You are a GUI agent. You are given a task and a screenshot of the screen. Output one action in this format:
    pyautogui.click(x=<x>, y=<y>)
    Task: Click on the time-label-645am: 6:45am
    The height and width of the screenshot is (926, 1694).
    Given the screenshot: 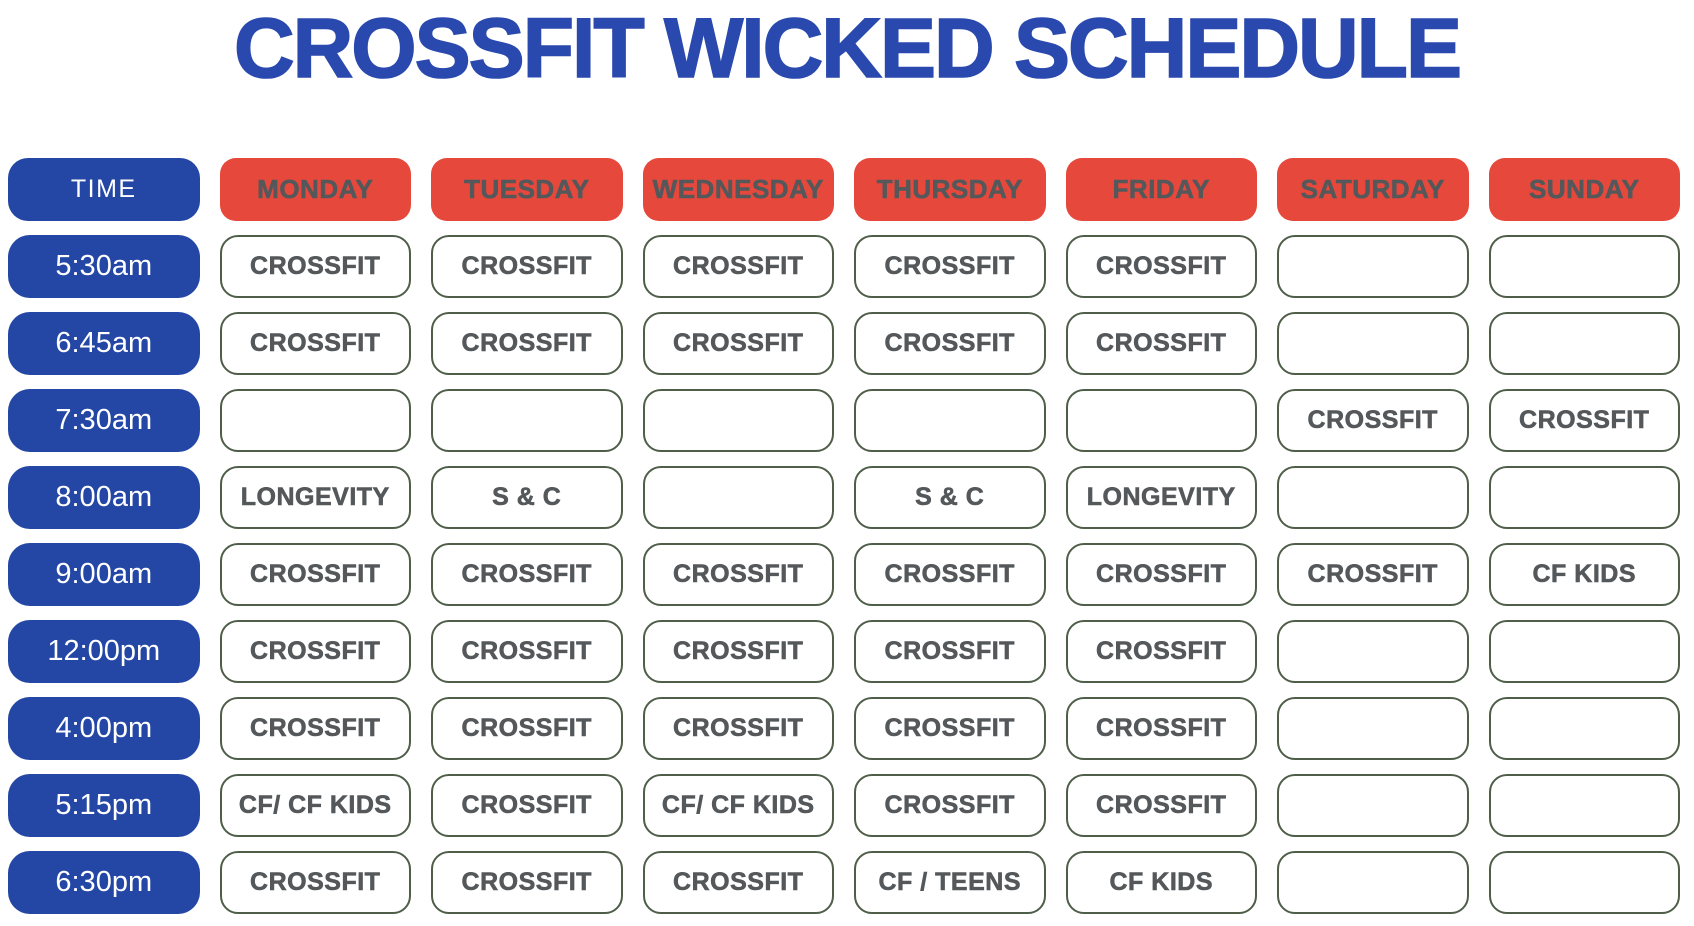 What is the action you would take?
    pyautogui.click(x=104, y=343)
    